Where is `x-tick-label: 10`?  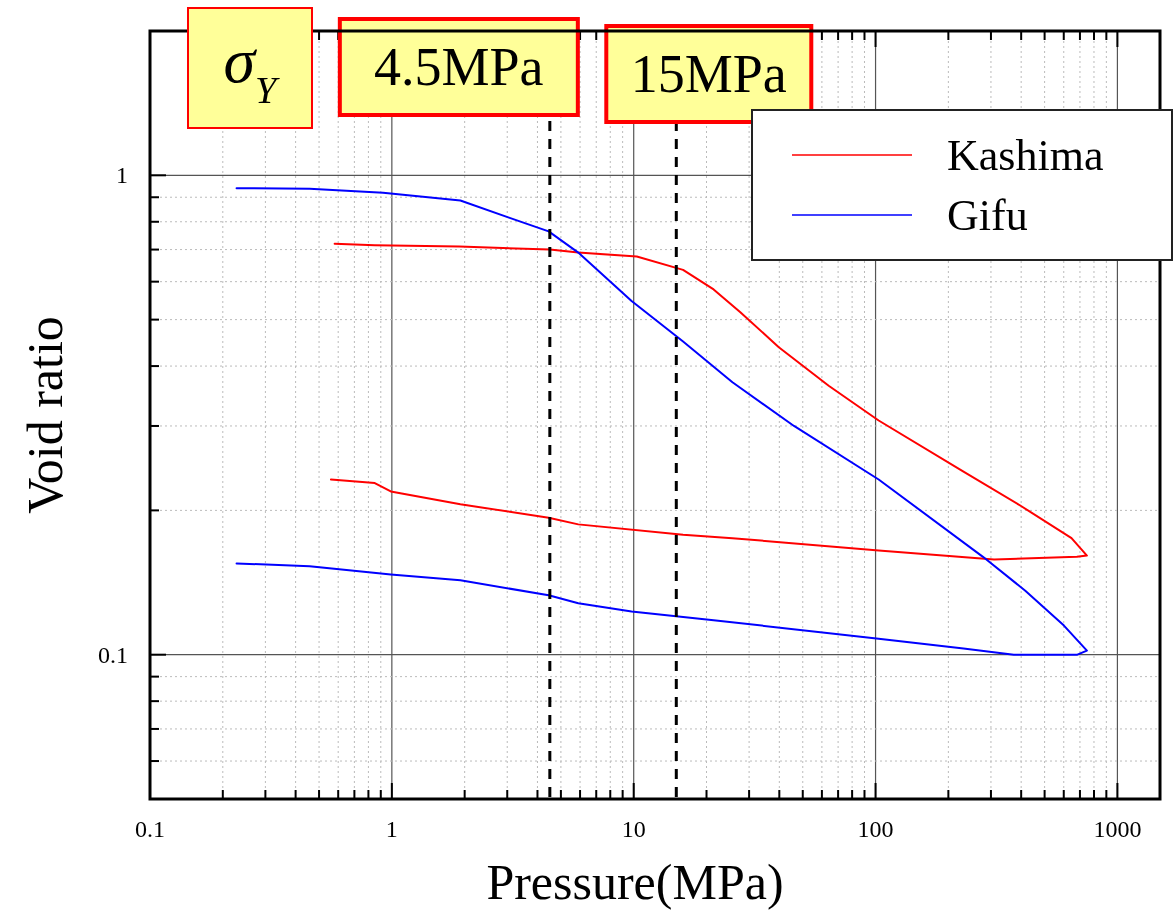
x-tick-label: 10 is located at coordinates (633, 829).